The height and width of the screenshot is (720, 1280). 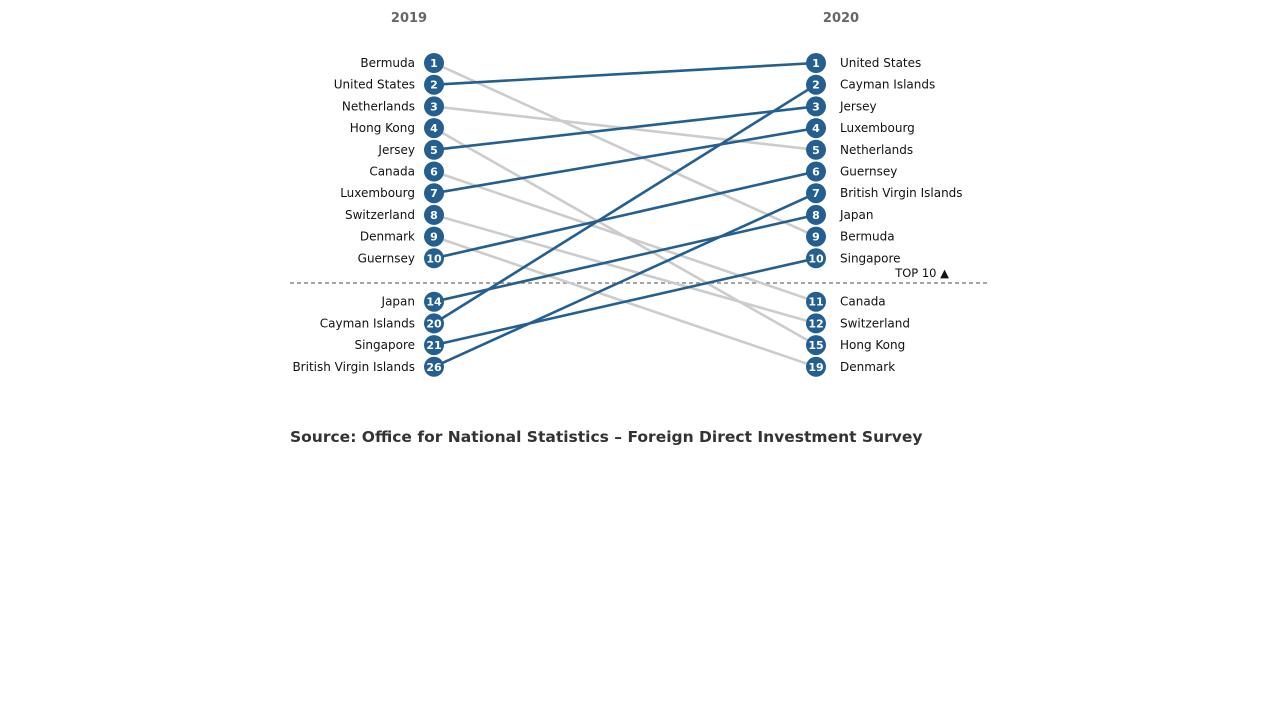 I want to click on rank-number-bermuda-2020: 9, so click(x=816, y=237).